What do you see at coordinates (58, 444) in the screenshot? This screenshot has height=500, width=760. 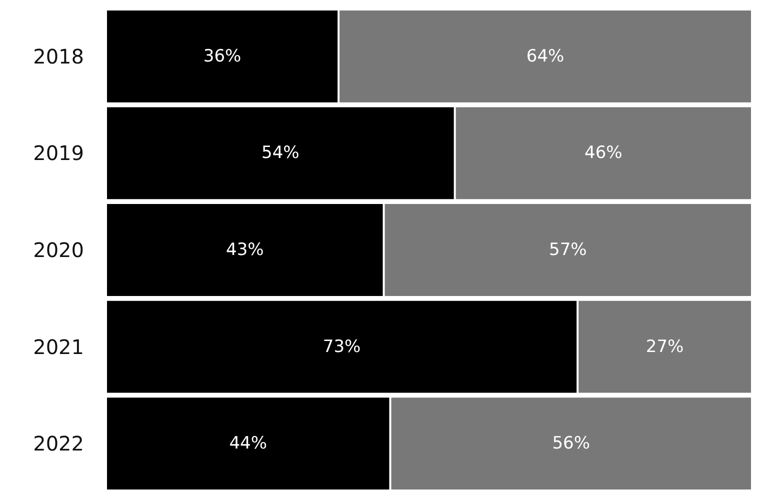 I see `y-tick-label: 2022` at bounding box center [58, 444].